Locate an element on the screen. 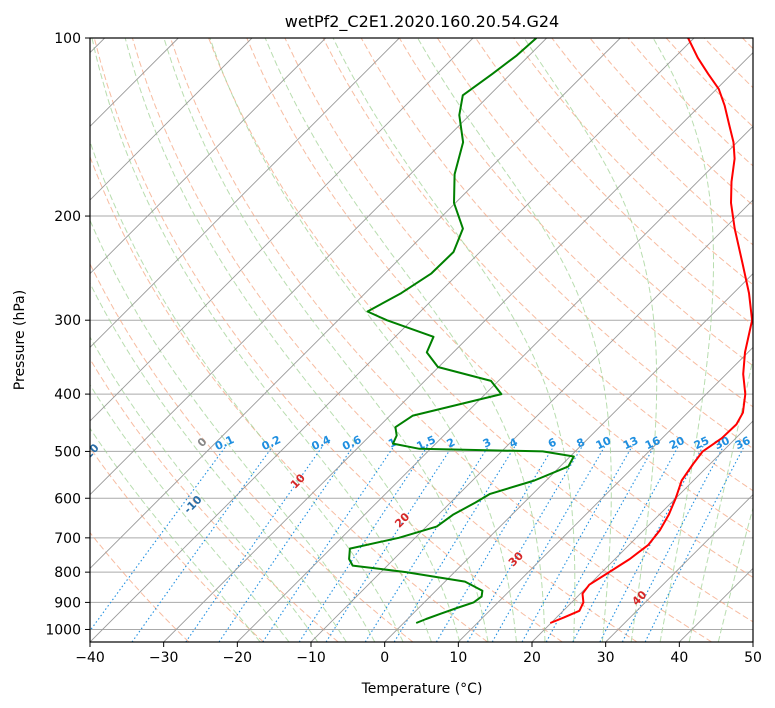 Image resolution: width=775 pixels, height=708 pixels. mixing-ratio-label: 16 is located at coordinates (653, 443).